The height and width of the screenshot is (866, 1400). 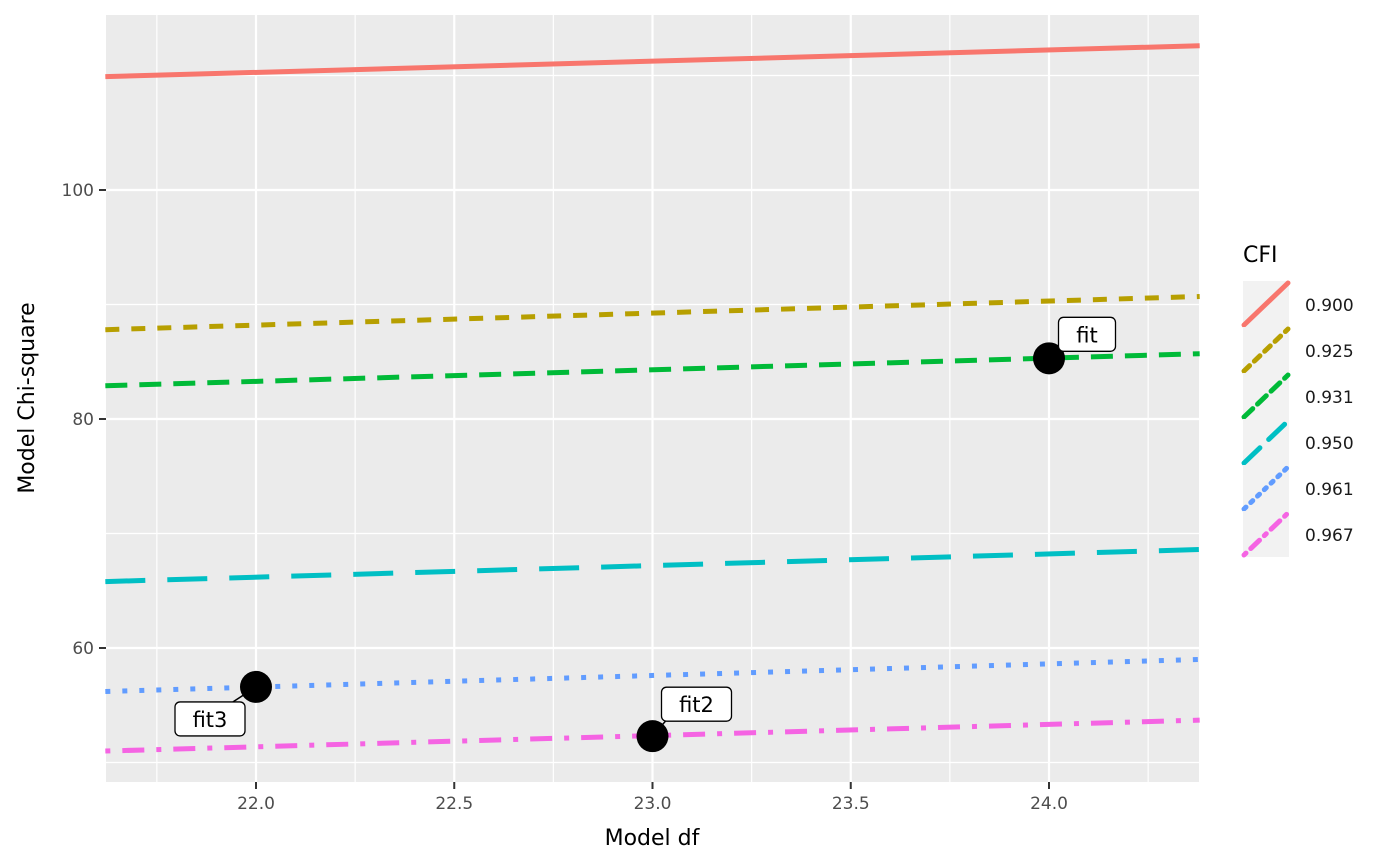 I want to click on x-axis-title: Model df, so click(x=653, y=838).